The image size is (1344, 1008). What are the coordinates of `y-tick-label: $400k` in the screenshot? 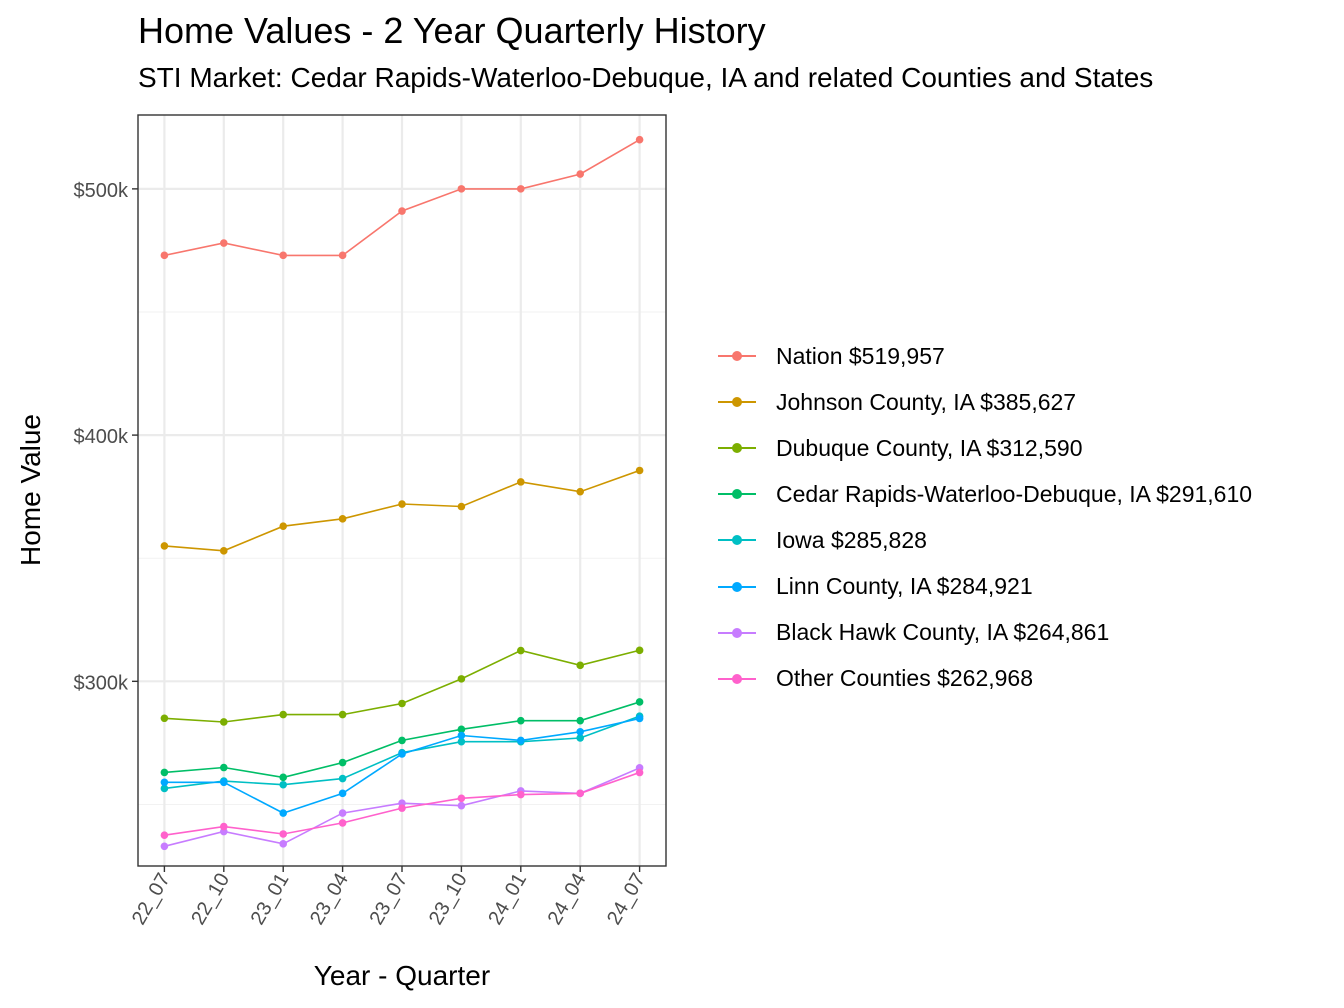 It's located at (101, 437).